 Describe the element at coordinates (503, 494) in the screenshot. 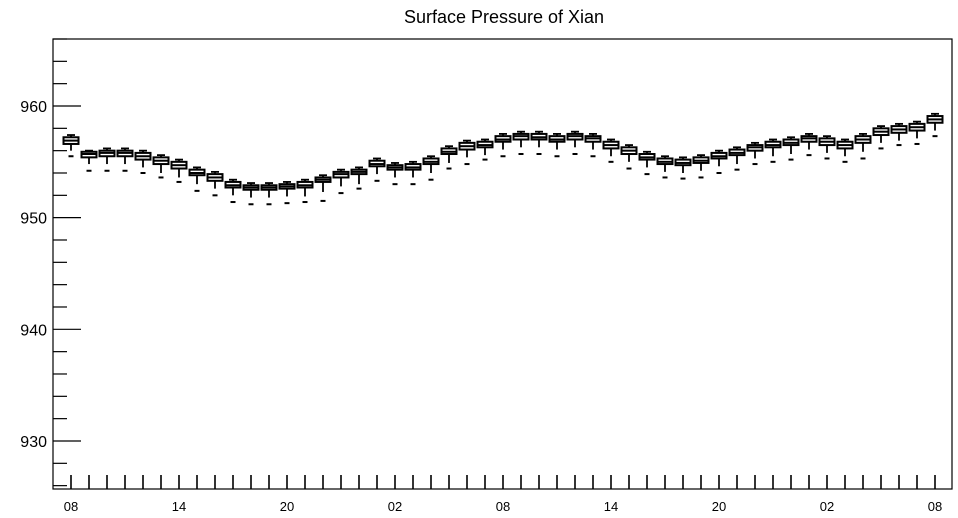

I see `x-axis: 08 14 20 02 08 14 20 02 08` at that location.